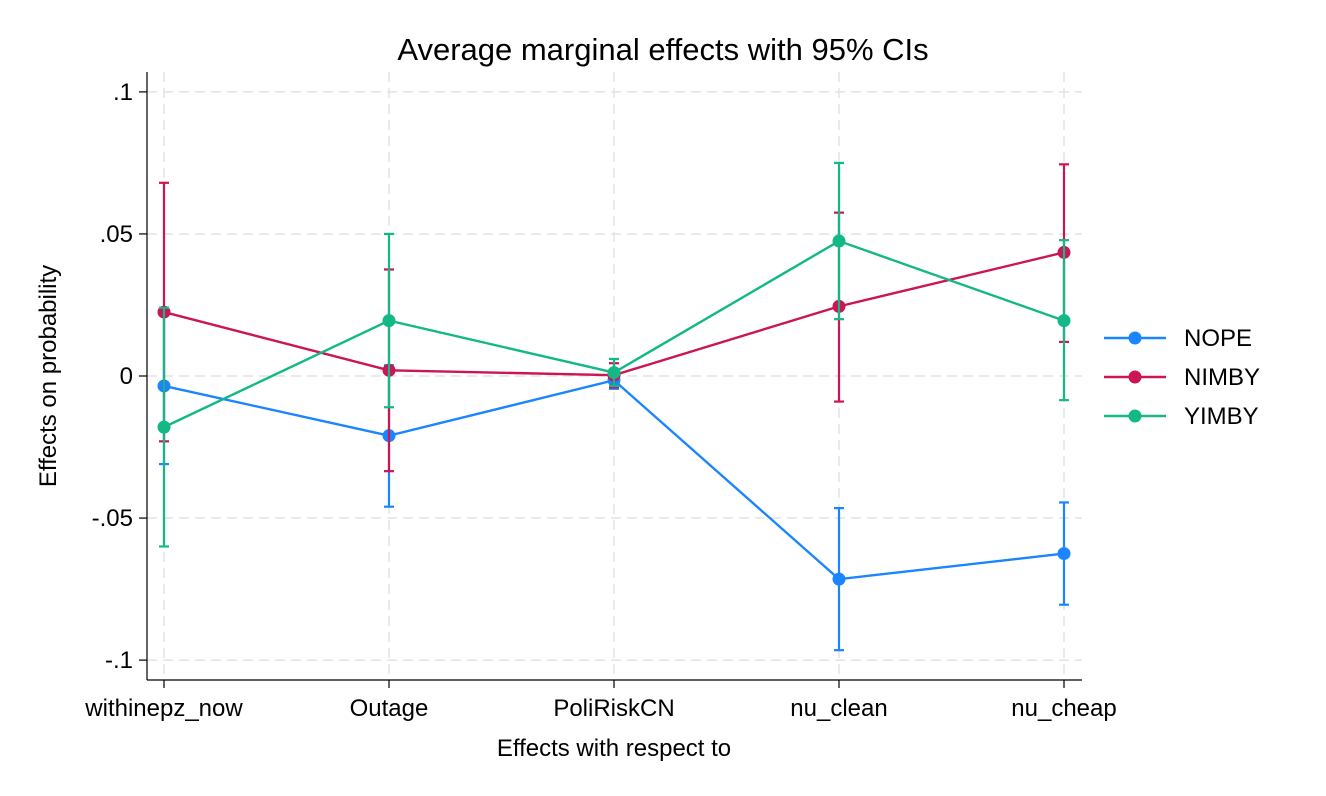  Describe the element at coordinates (1135, 377) in the screenshot. I see `legend-marker-nimby` at that location.